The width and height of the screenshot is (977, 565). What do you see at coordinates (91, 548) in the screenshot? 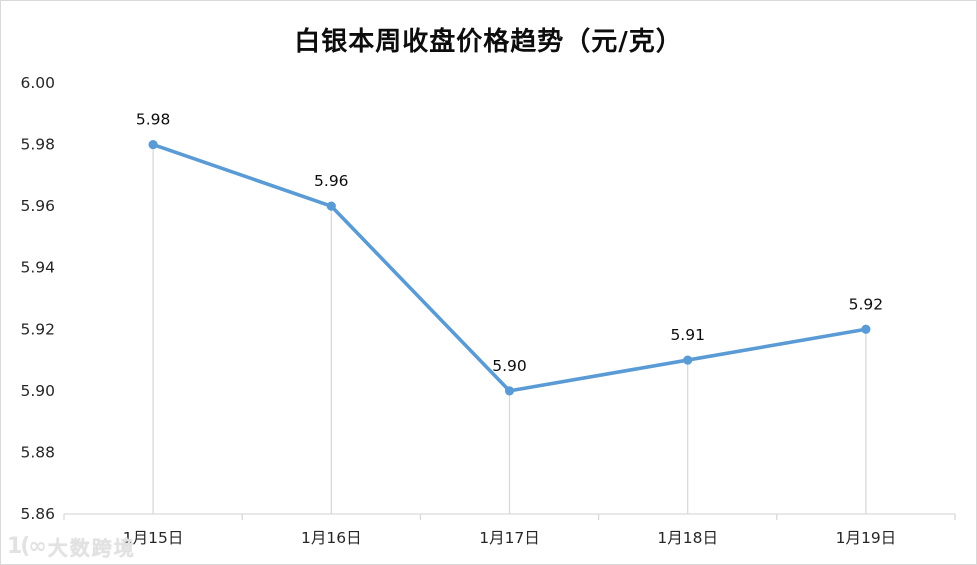
I see `watermark-text: 大数跨境` at bounding box center [91, 548].